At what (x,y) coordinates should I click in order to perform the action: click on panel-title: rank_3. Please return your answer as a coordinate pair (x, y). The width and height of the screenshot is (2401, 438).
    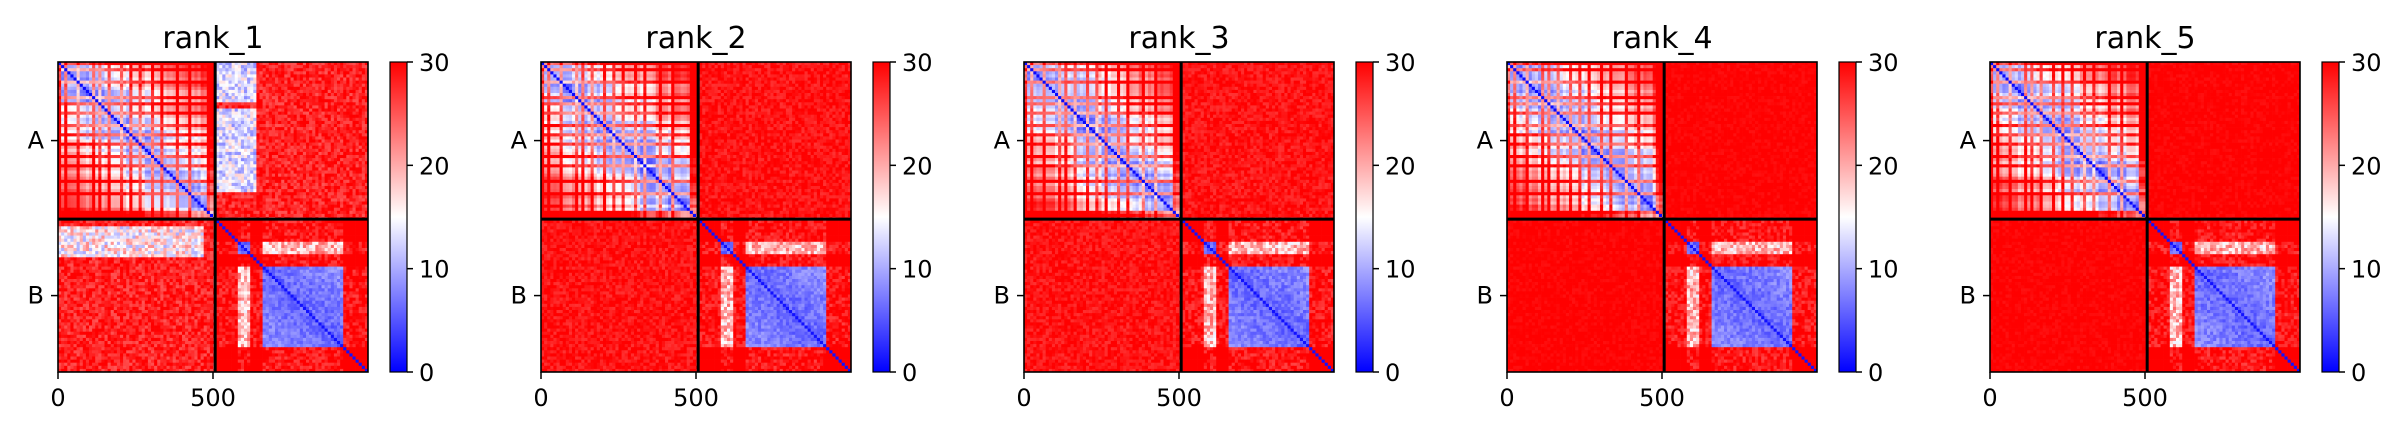
    Looking at the image, I should click on (1178, 38).